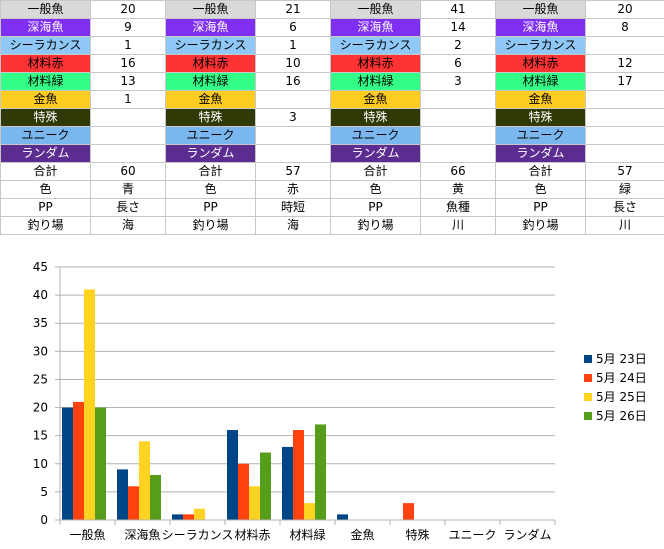  What do you see at coordinates (128, 189) in the screenshot?
I see `value-cell: 青` at bounding box center [128, 189].